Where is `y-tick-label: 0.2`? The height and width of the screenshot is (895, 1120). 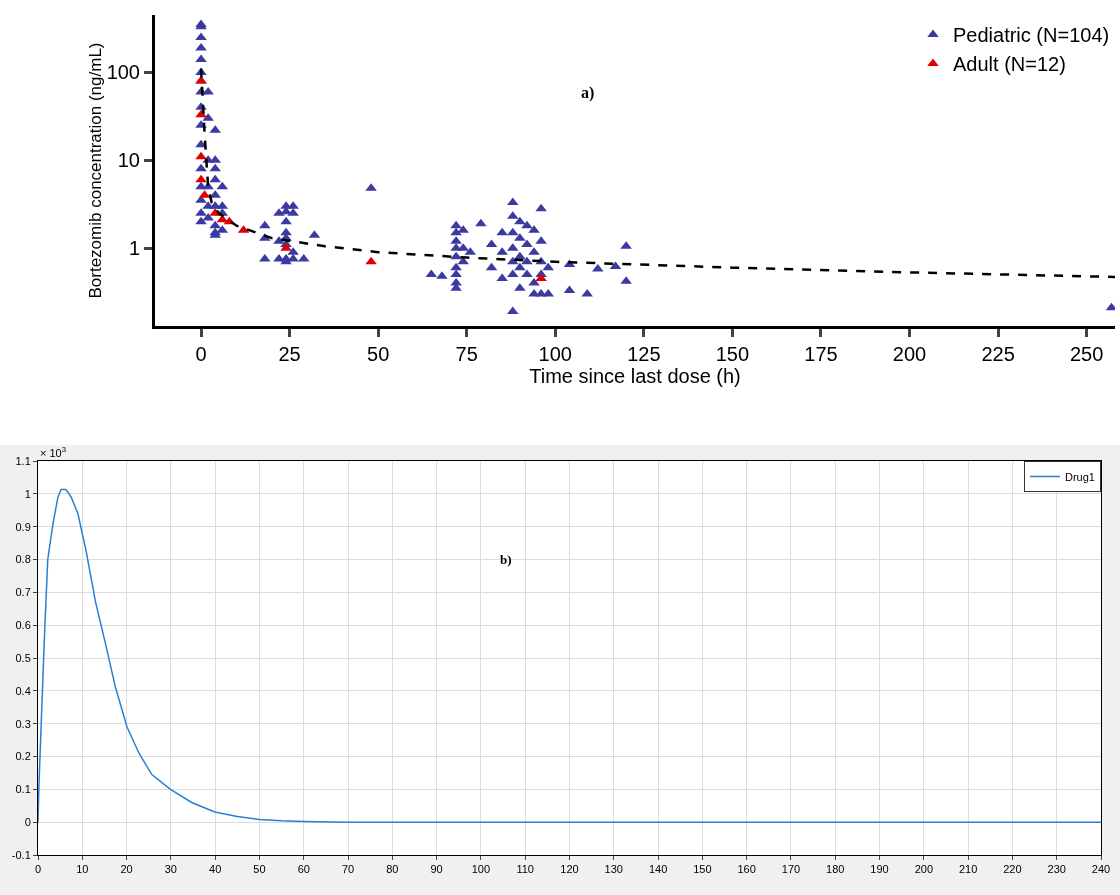 y-tick-label: 0.2 is located at coordinates (23, 756).